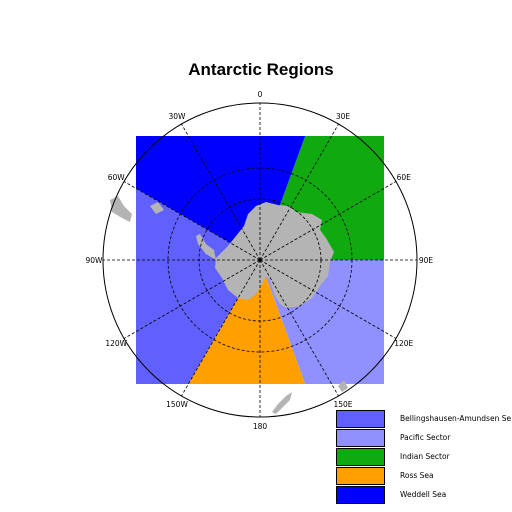  I want to click on longitude-label: 60E, so click(404, 177).